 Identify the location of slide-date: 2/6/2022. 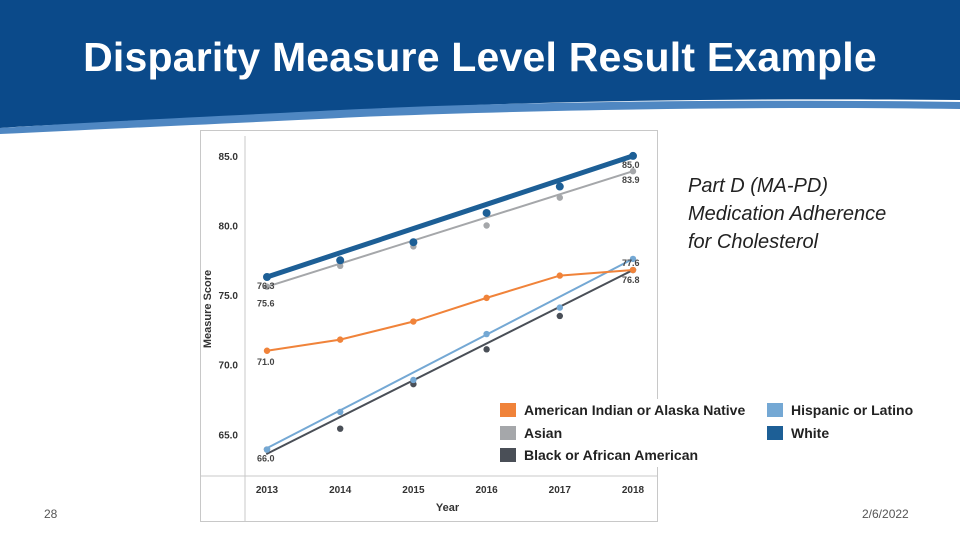
(885, 514).